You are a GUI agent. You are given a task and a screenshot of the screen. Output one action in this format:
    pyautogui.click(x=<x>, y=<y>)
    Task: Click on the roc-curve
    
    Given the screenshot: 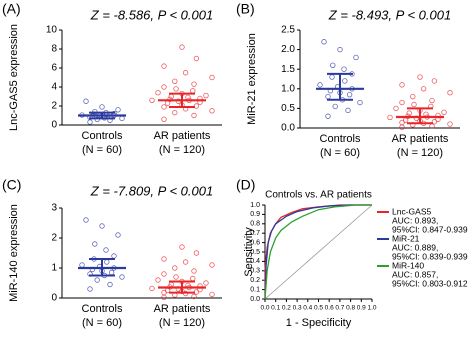 What is the action you would take?
    pyautogui.click(x=318, y=252)
    